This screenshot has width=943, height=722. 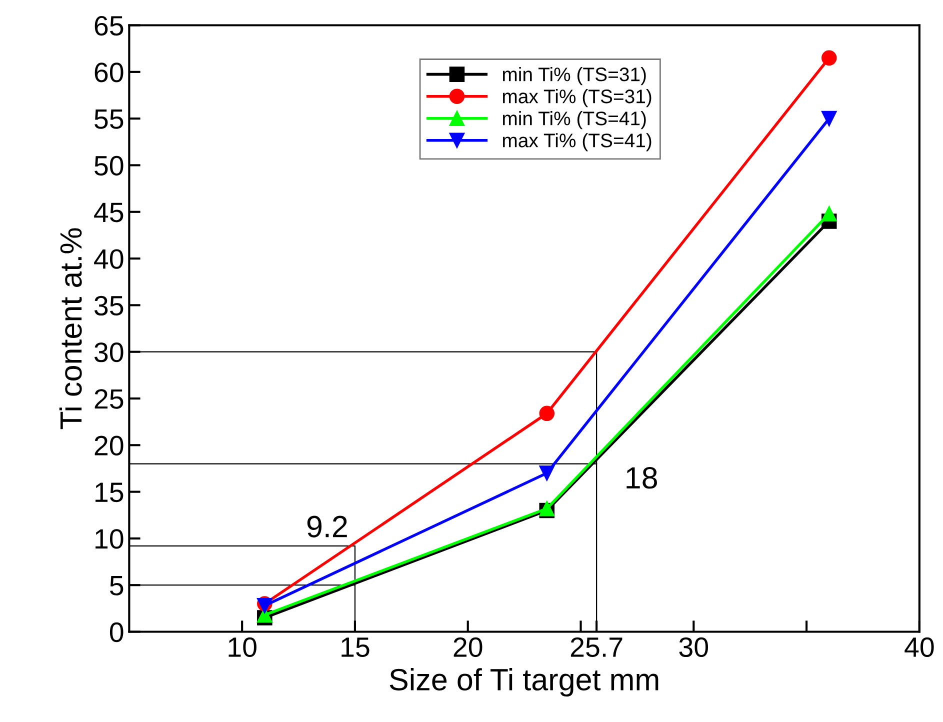 What do you see at coordinates (109, 259) in the screenshot?
I see `y-tick-label: 40` at bounding box center [109, 259].